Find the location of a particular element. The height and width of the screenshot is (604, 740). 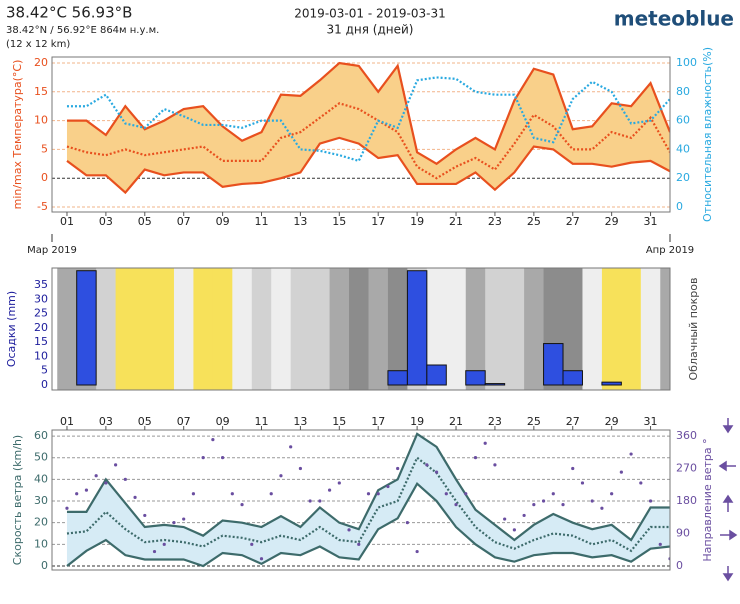

y2-tick-label: 40 is located at coordinates (683, 148).